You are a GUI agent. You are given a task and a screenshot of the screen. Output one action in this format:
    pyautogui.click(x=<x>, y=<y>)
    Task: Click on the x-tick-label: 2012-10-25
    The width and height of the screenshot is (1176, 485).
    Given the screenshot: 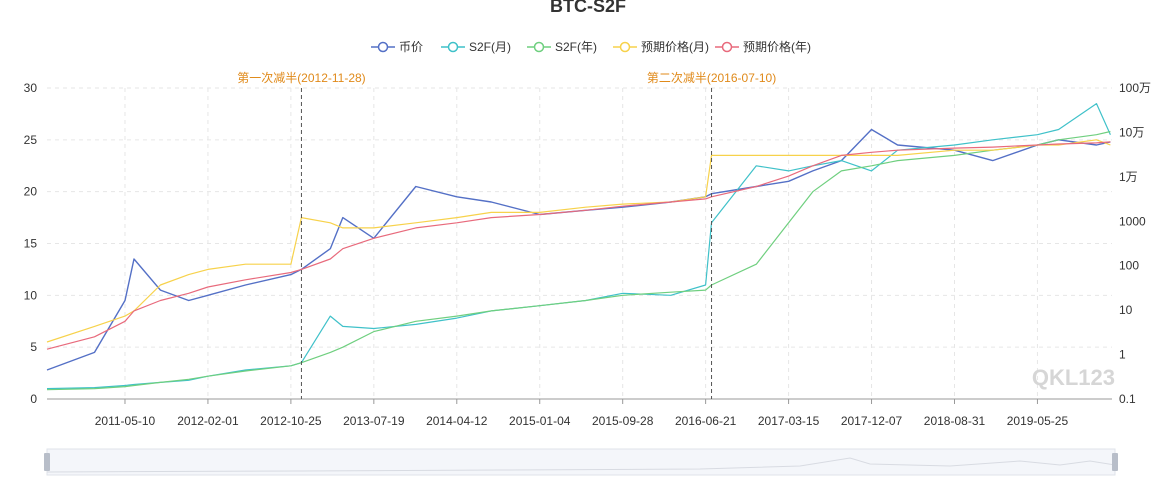 What is the action you would take?
    pyautogui.click(x=291, y=421)
    